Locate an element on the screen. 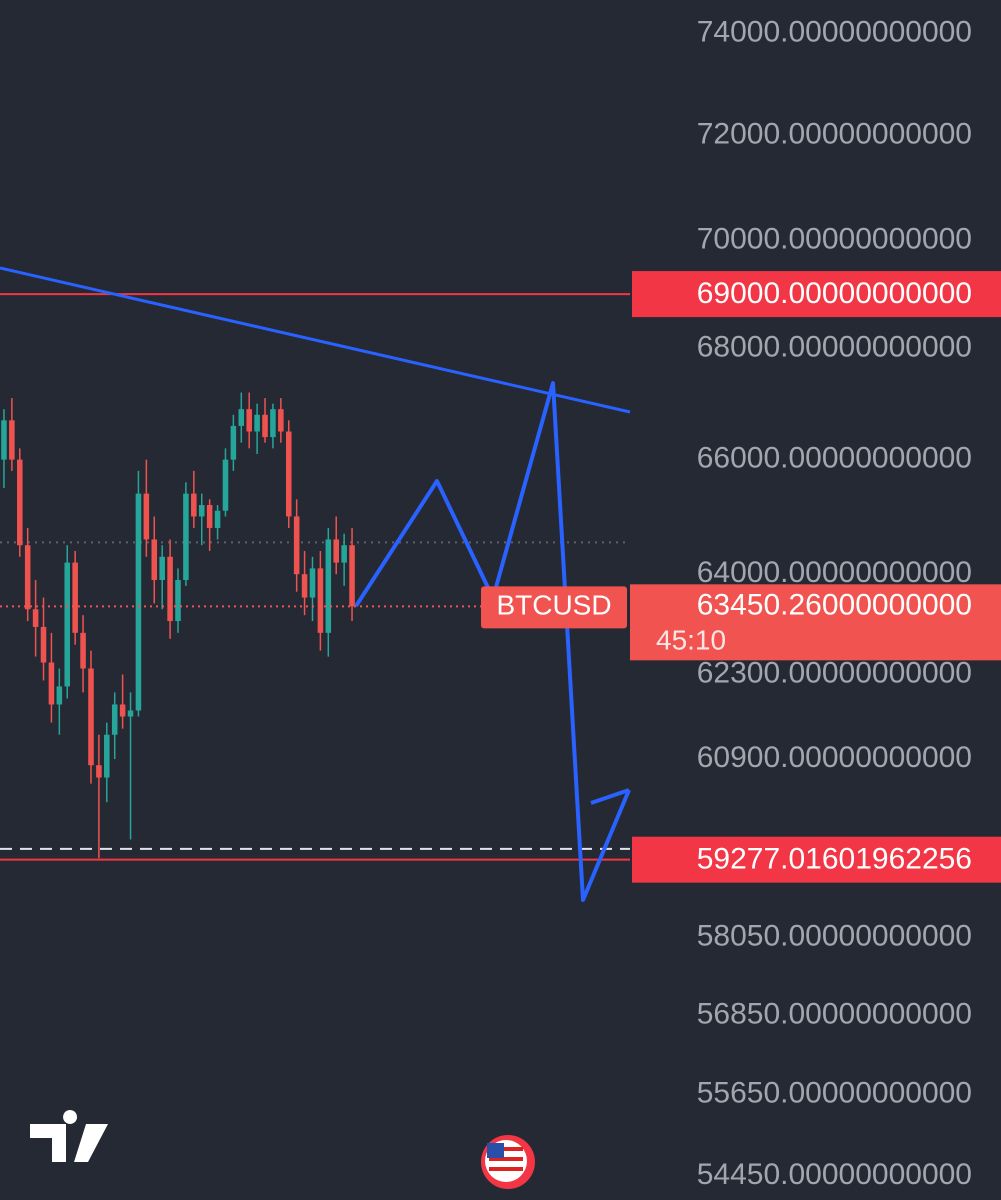 The image size is (1001, 1200). symbol-box is located at coordinates (554, 607).